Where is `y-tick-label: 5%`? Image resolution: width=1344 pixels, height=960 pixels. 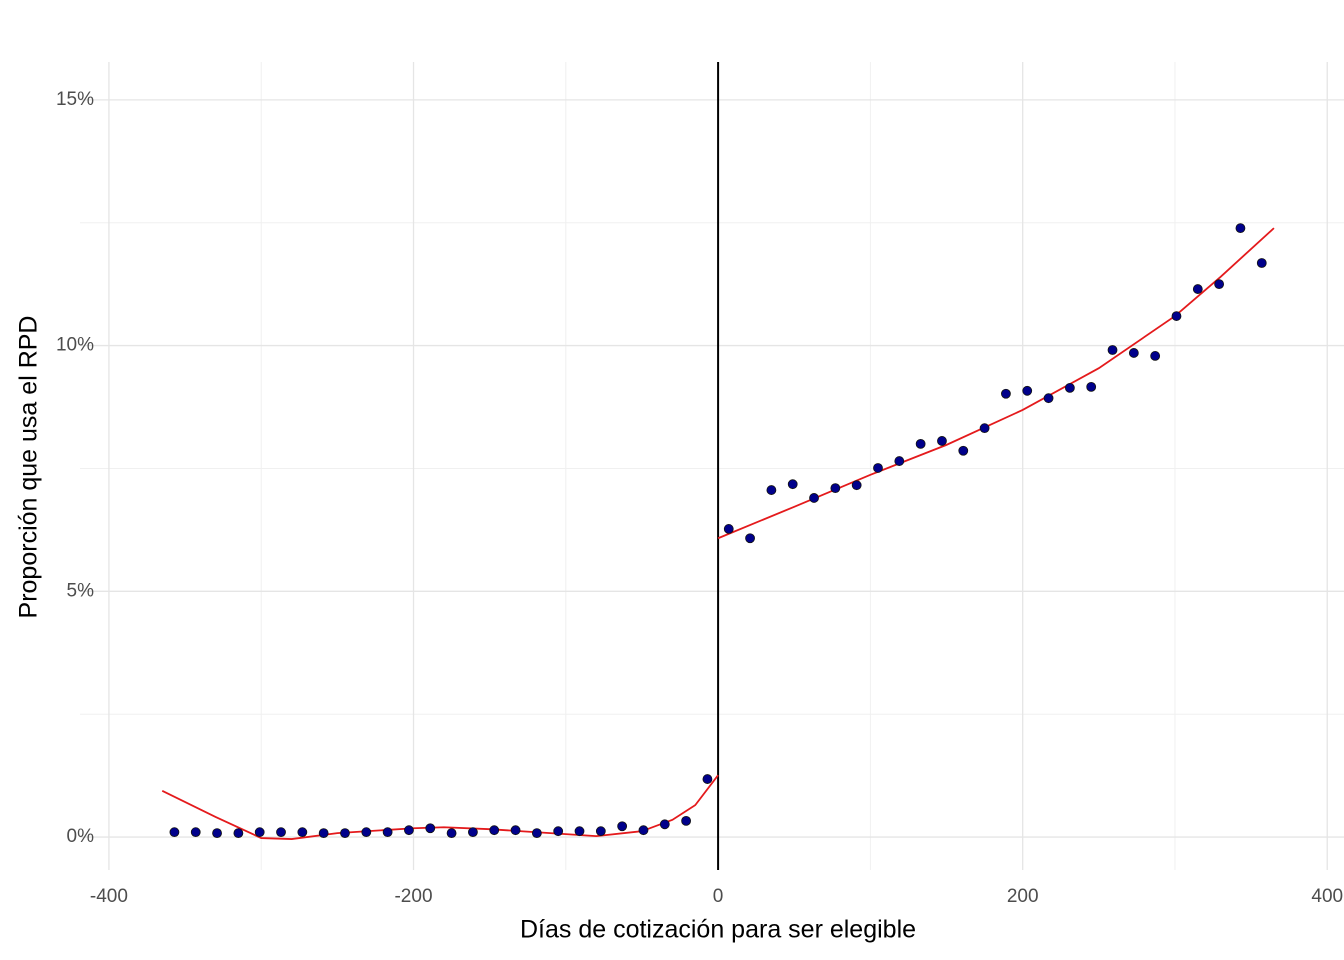 y-tick-label: 5% is located at coordinates (81, 590).